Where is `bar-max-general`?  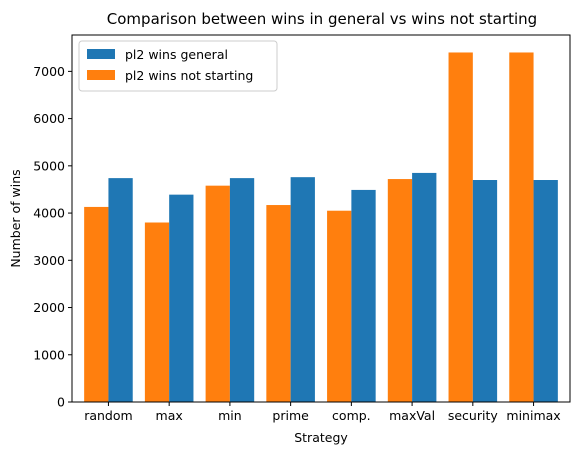 bar-max-general is located at coordinates (181, 298).